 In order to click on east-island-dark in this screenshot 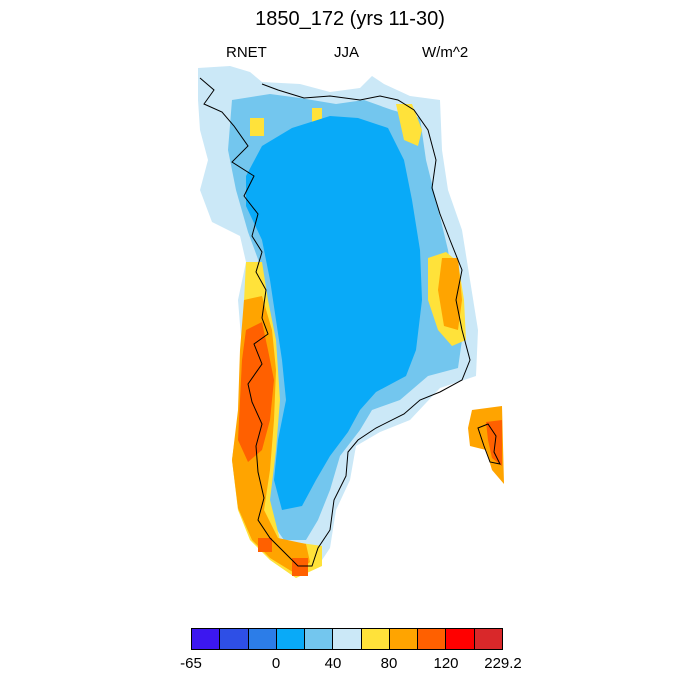, I will do `click(494, 443)`.